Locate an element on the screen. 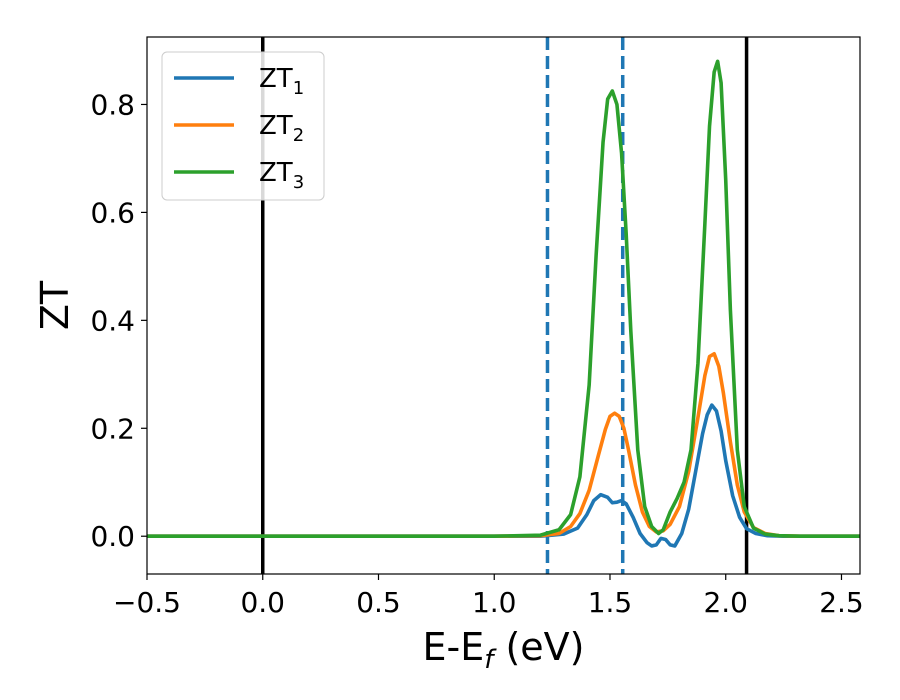  y-tick-label: 0.4 is located at coordinates (112, 320).